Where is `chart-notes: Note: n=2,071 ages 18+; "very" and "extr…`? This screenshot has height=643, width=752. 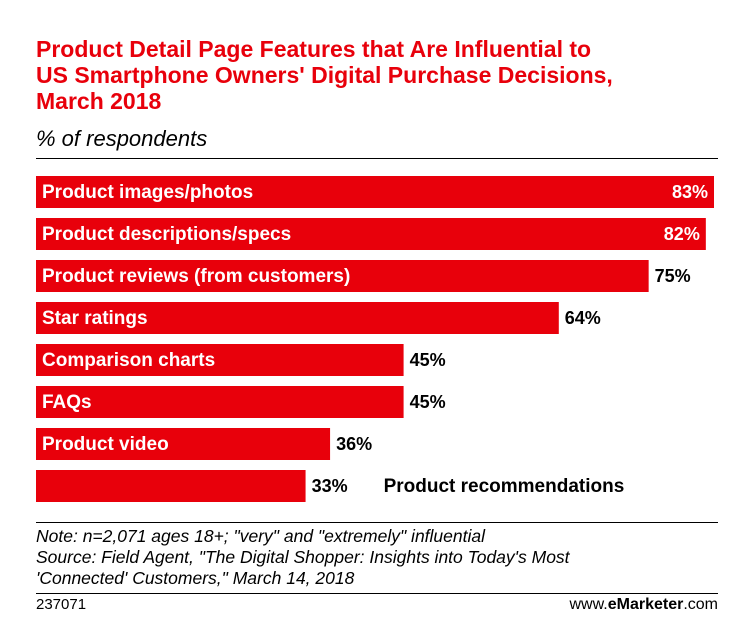 chart-notes: Note: n=2,071 ages 18+; "very" and "extr… is located at coordinates (381, 557).